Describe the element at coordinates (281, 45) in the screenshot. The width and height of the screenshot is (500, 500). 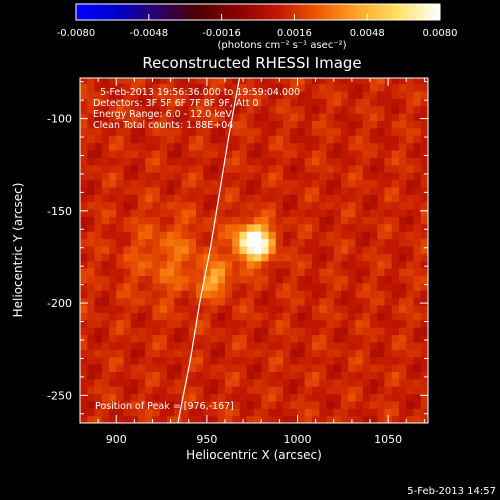
I see `colorbar-unit-label: (photons cm⁻² s⁻¹ asec⁻²)` at that location.